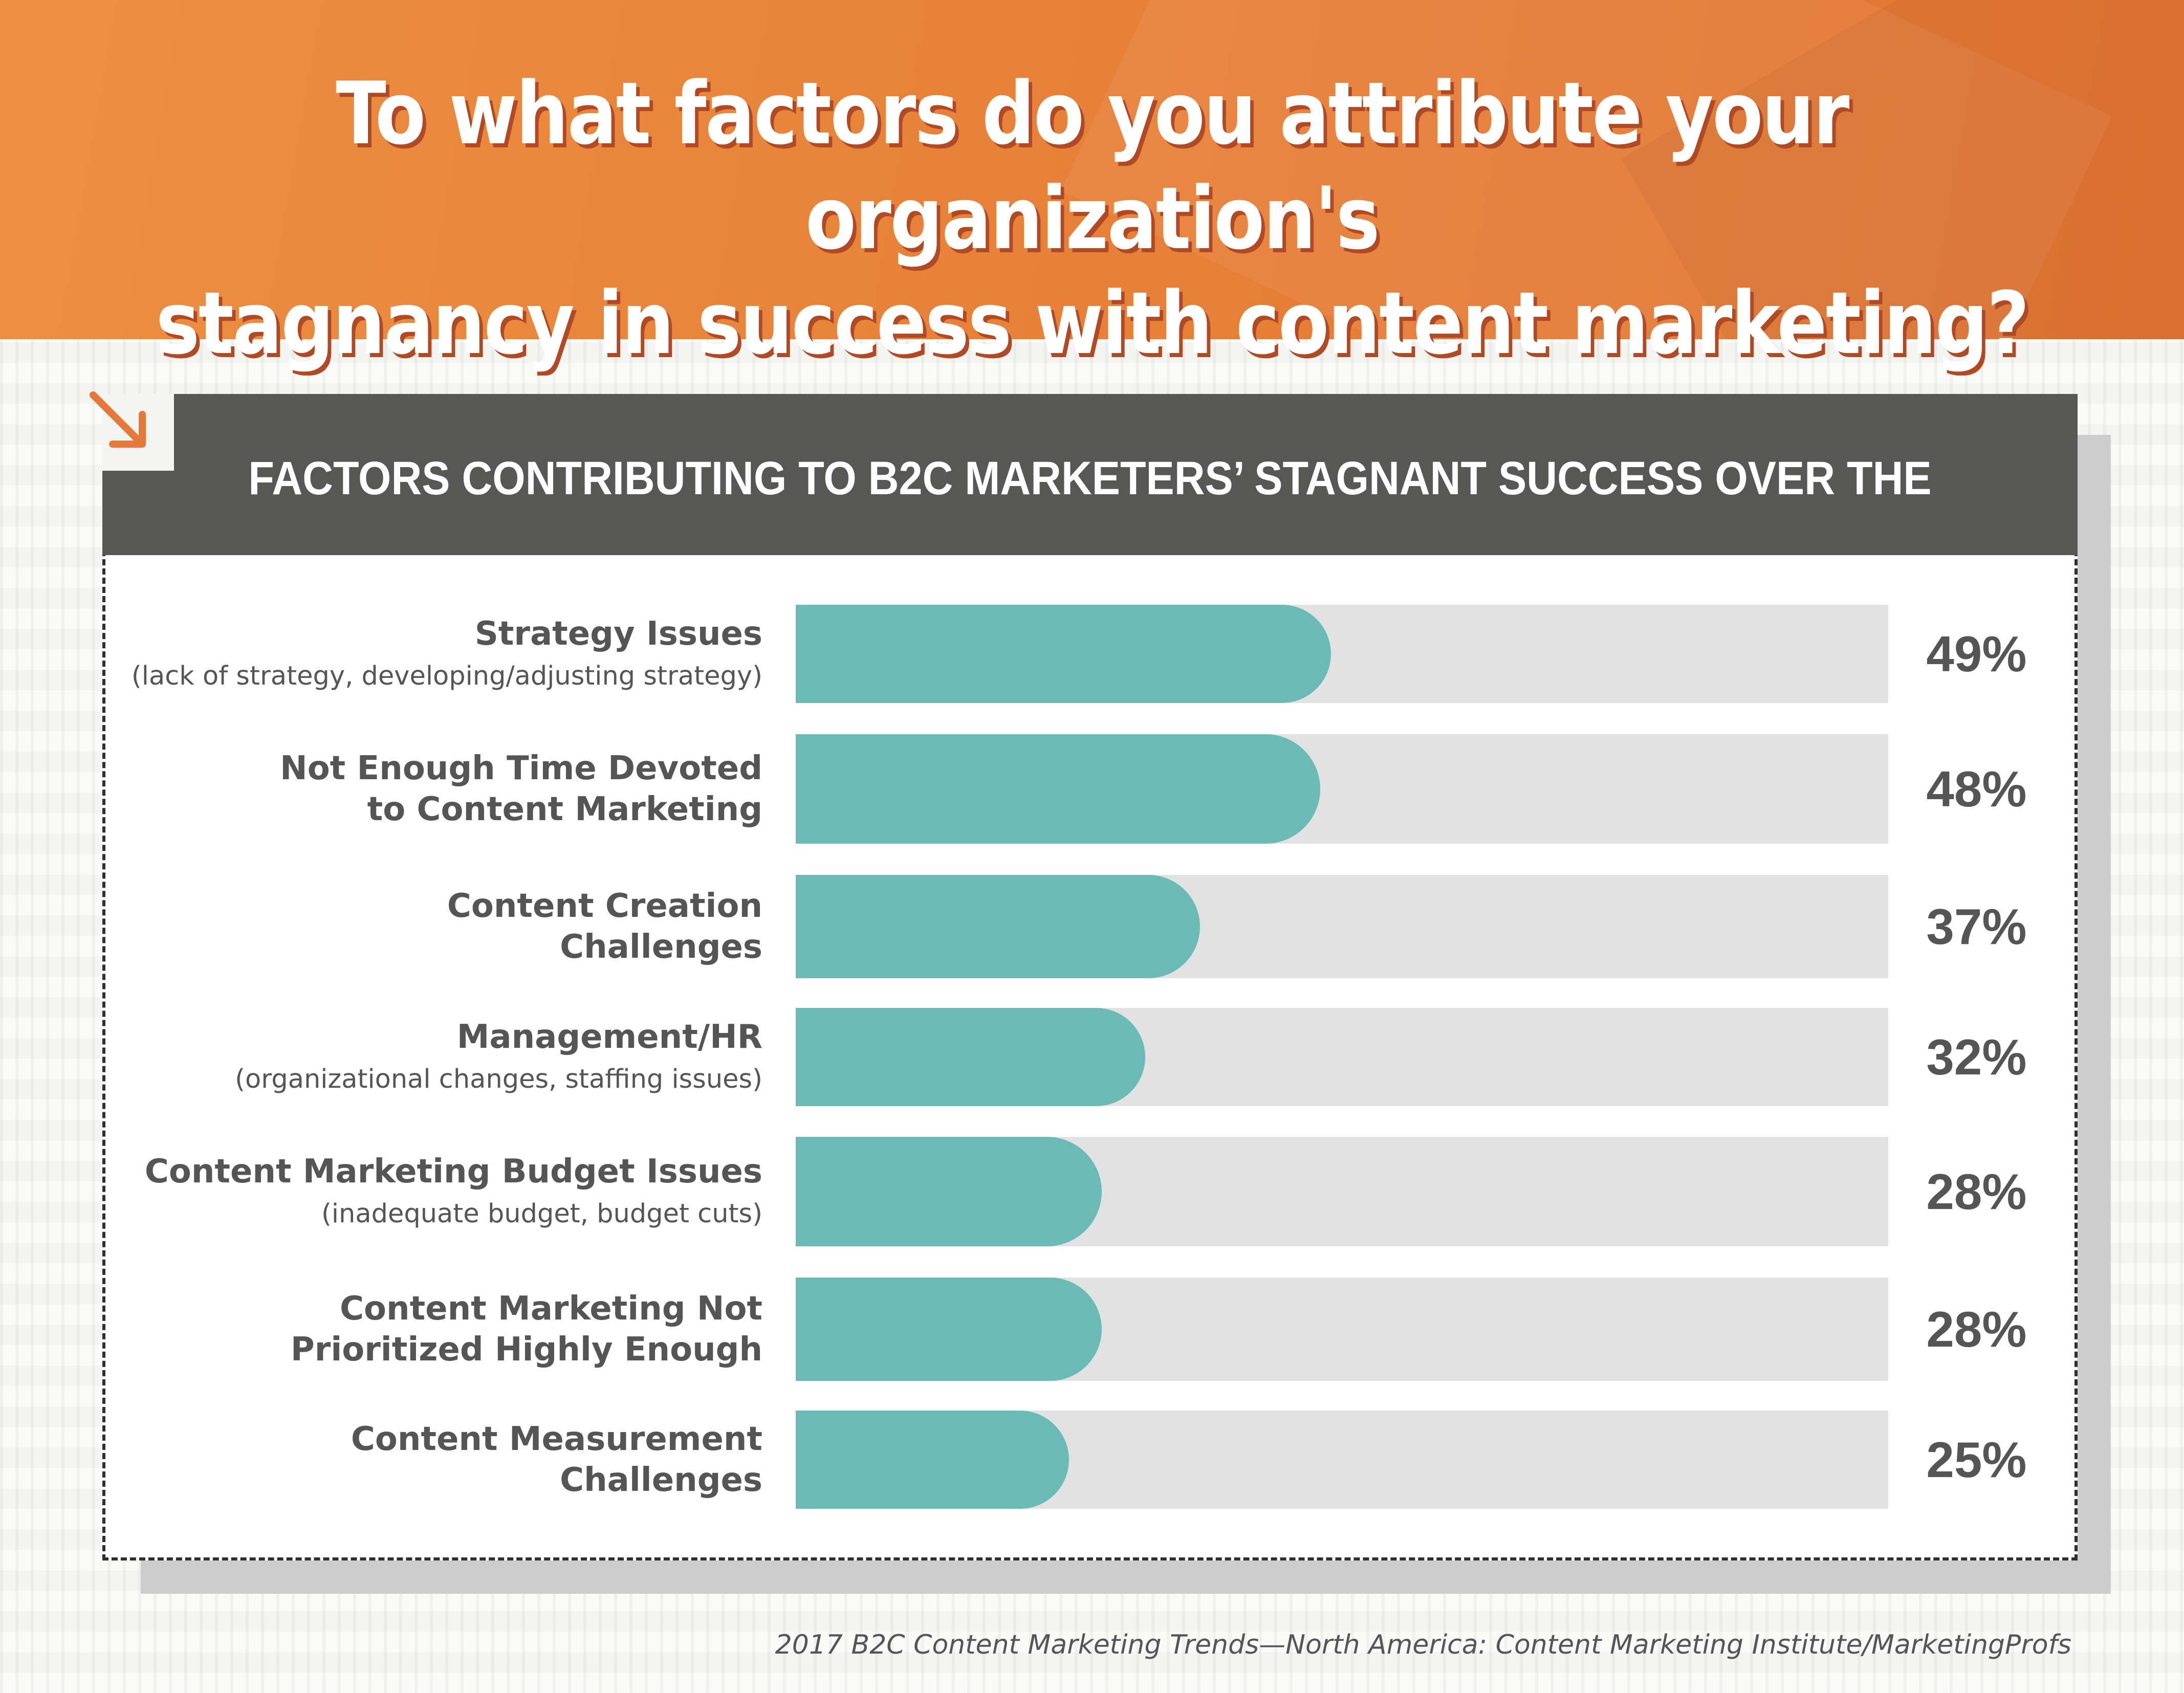 Image resolution: width=2184 pixels, height=1693 pixels. Describe the element at coordinates (604, 927) in the screenshot. I see `category-label: Content Creation Challenges` at that location.